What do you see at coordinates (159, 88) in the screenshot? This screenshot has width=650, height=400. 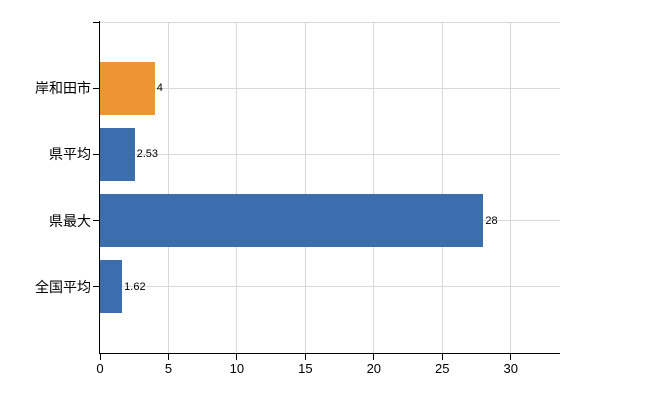 I see `bar-value-label: 4` at bounding box center [159, 88].